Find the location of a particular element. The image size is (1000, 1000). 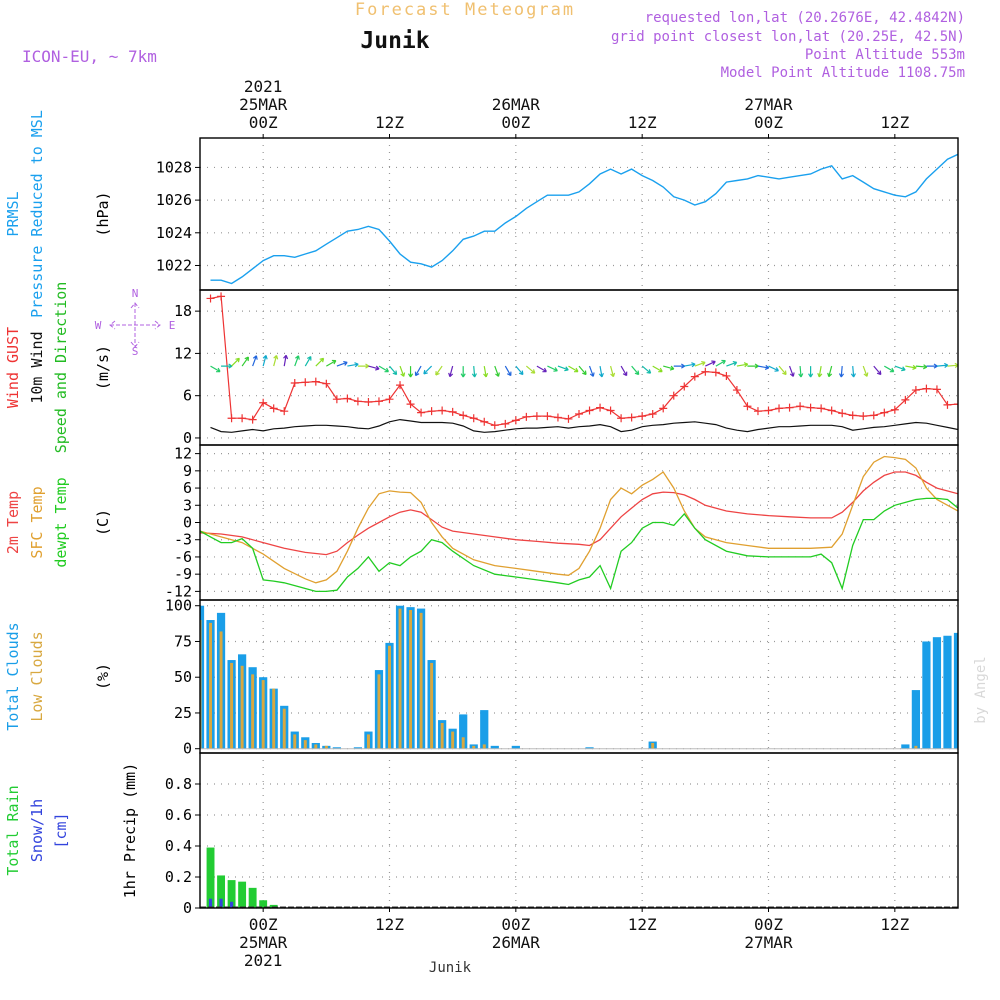

y-tick-label: 1022 is located at coordinates (174, 265).